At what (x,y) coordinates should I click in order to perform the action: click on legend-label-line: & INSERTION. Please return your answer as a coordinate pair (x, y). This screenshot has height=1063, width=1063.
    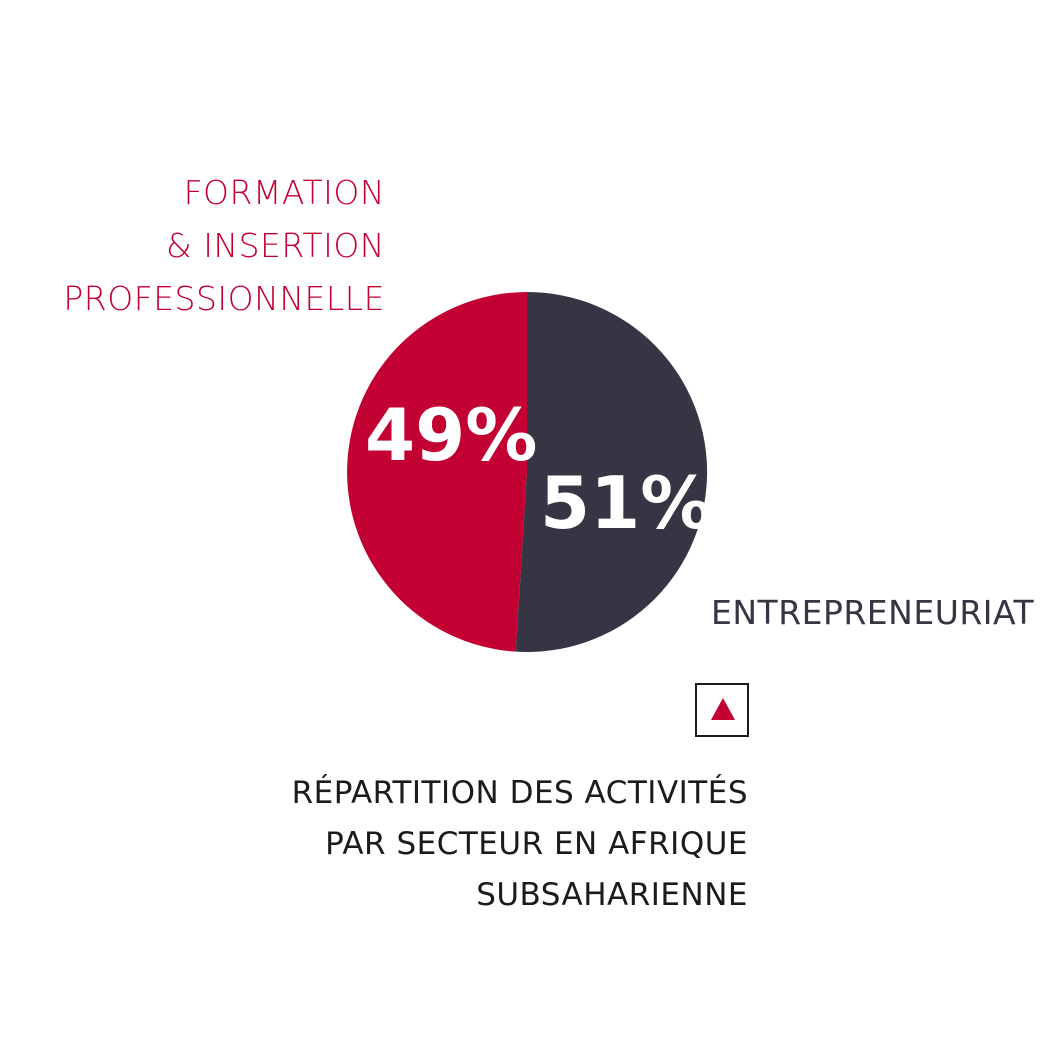
    Looking at the image, I should click on (275, 245).